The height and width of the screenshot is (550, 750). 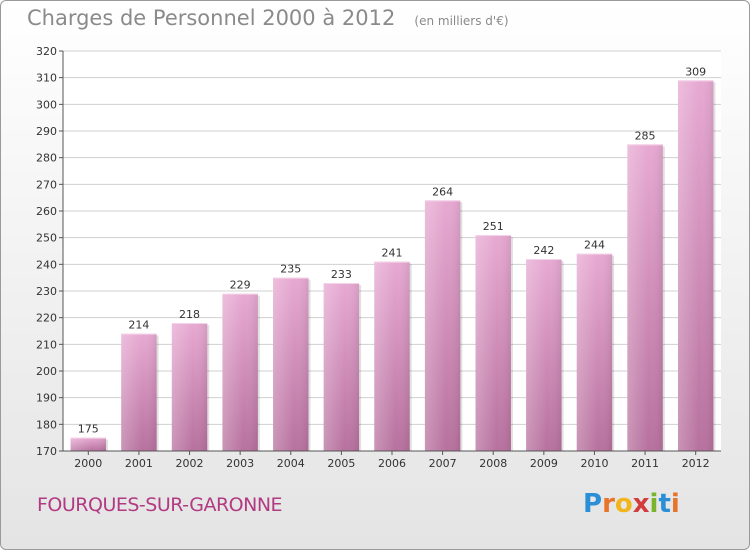 What do you see at coordinates (608, 504) in the screenshot?
I see `logo-letter: r` at bounding box center [608, 504].